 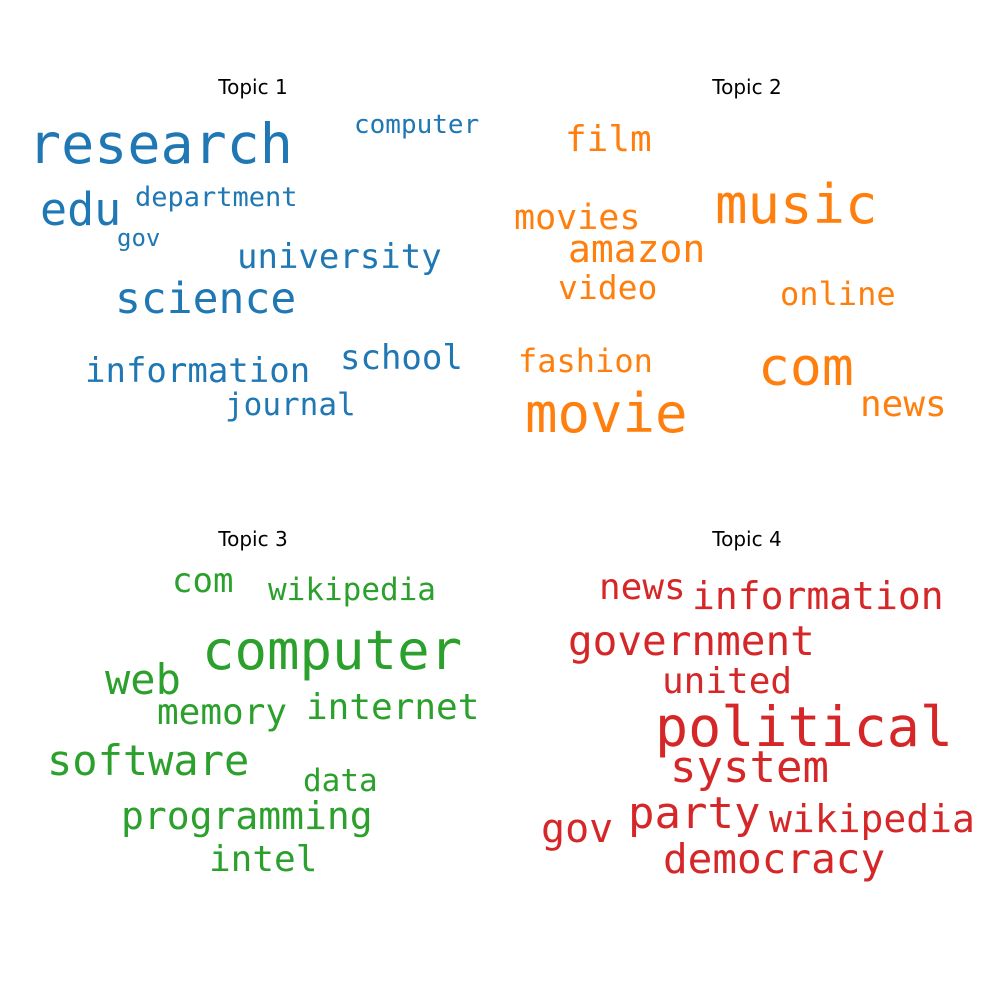 I want to click on cloud-word: online, so click(x=838, y=294).